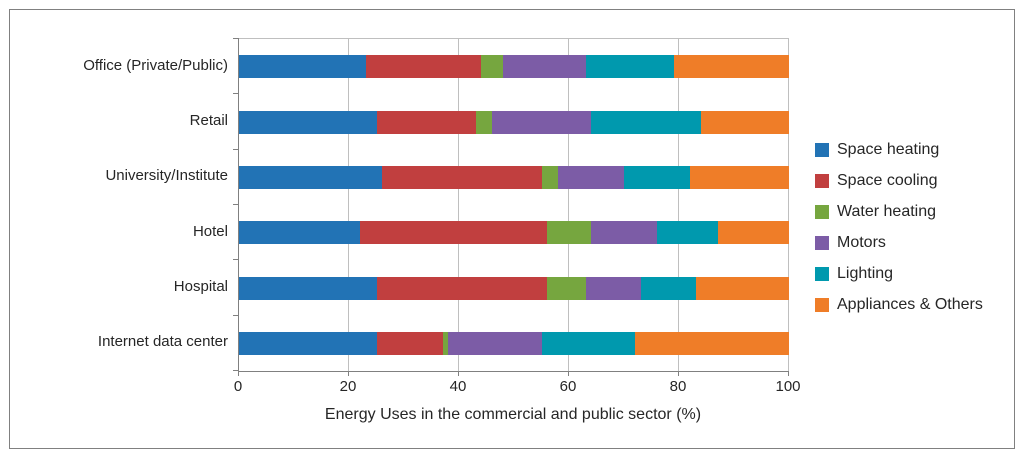 The height and width of the screenshot is (458, 1024). What do you see at coordinates (458, 386) in the screenshot?
I see `x-tick-label: 40` at bounding box center [458, 386].